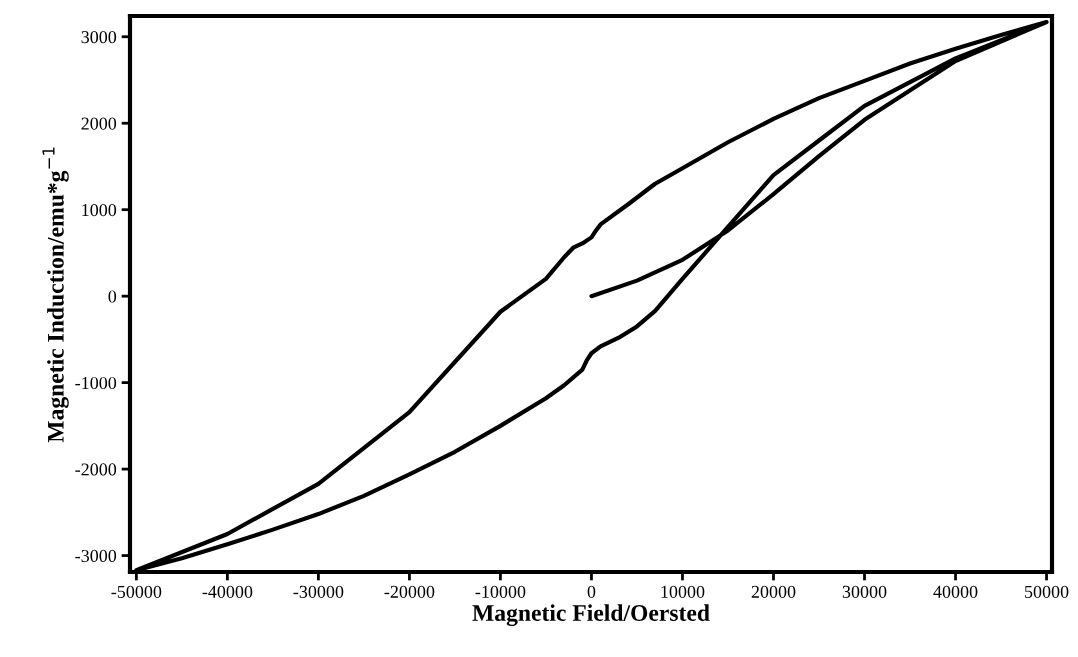 The width and height of the screenshot is (1078, 657). Describe the element at coordinates (591, 615) in the screenshot. I see `x-axis-title: Magnetic Field/Oersted` at that location.